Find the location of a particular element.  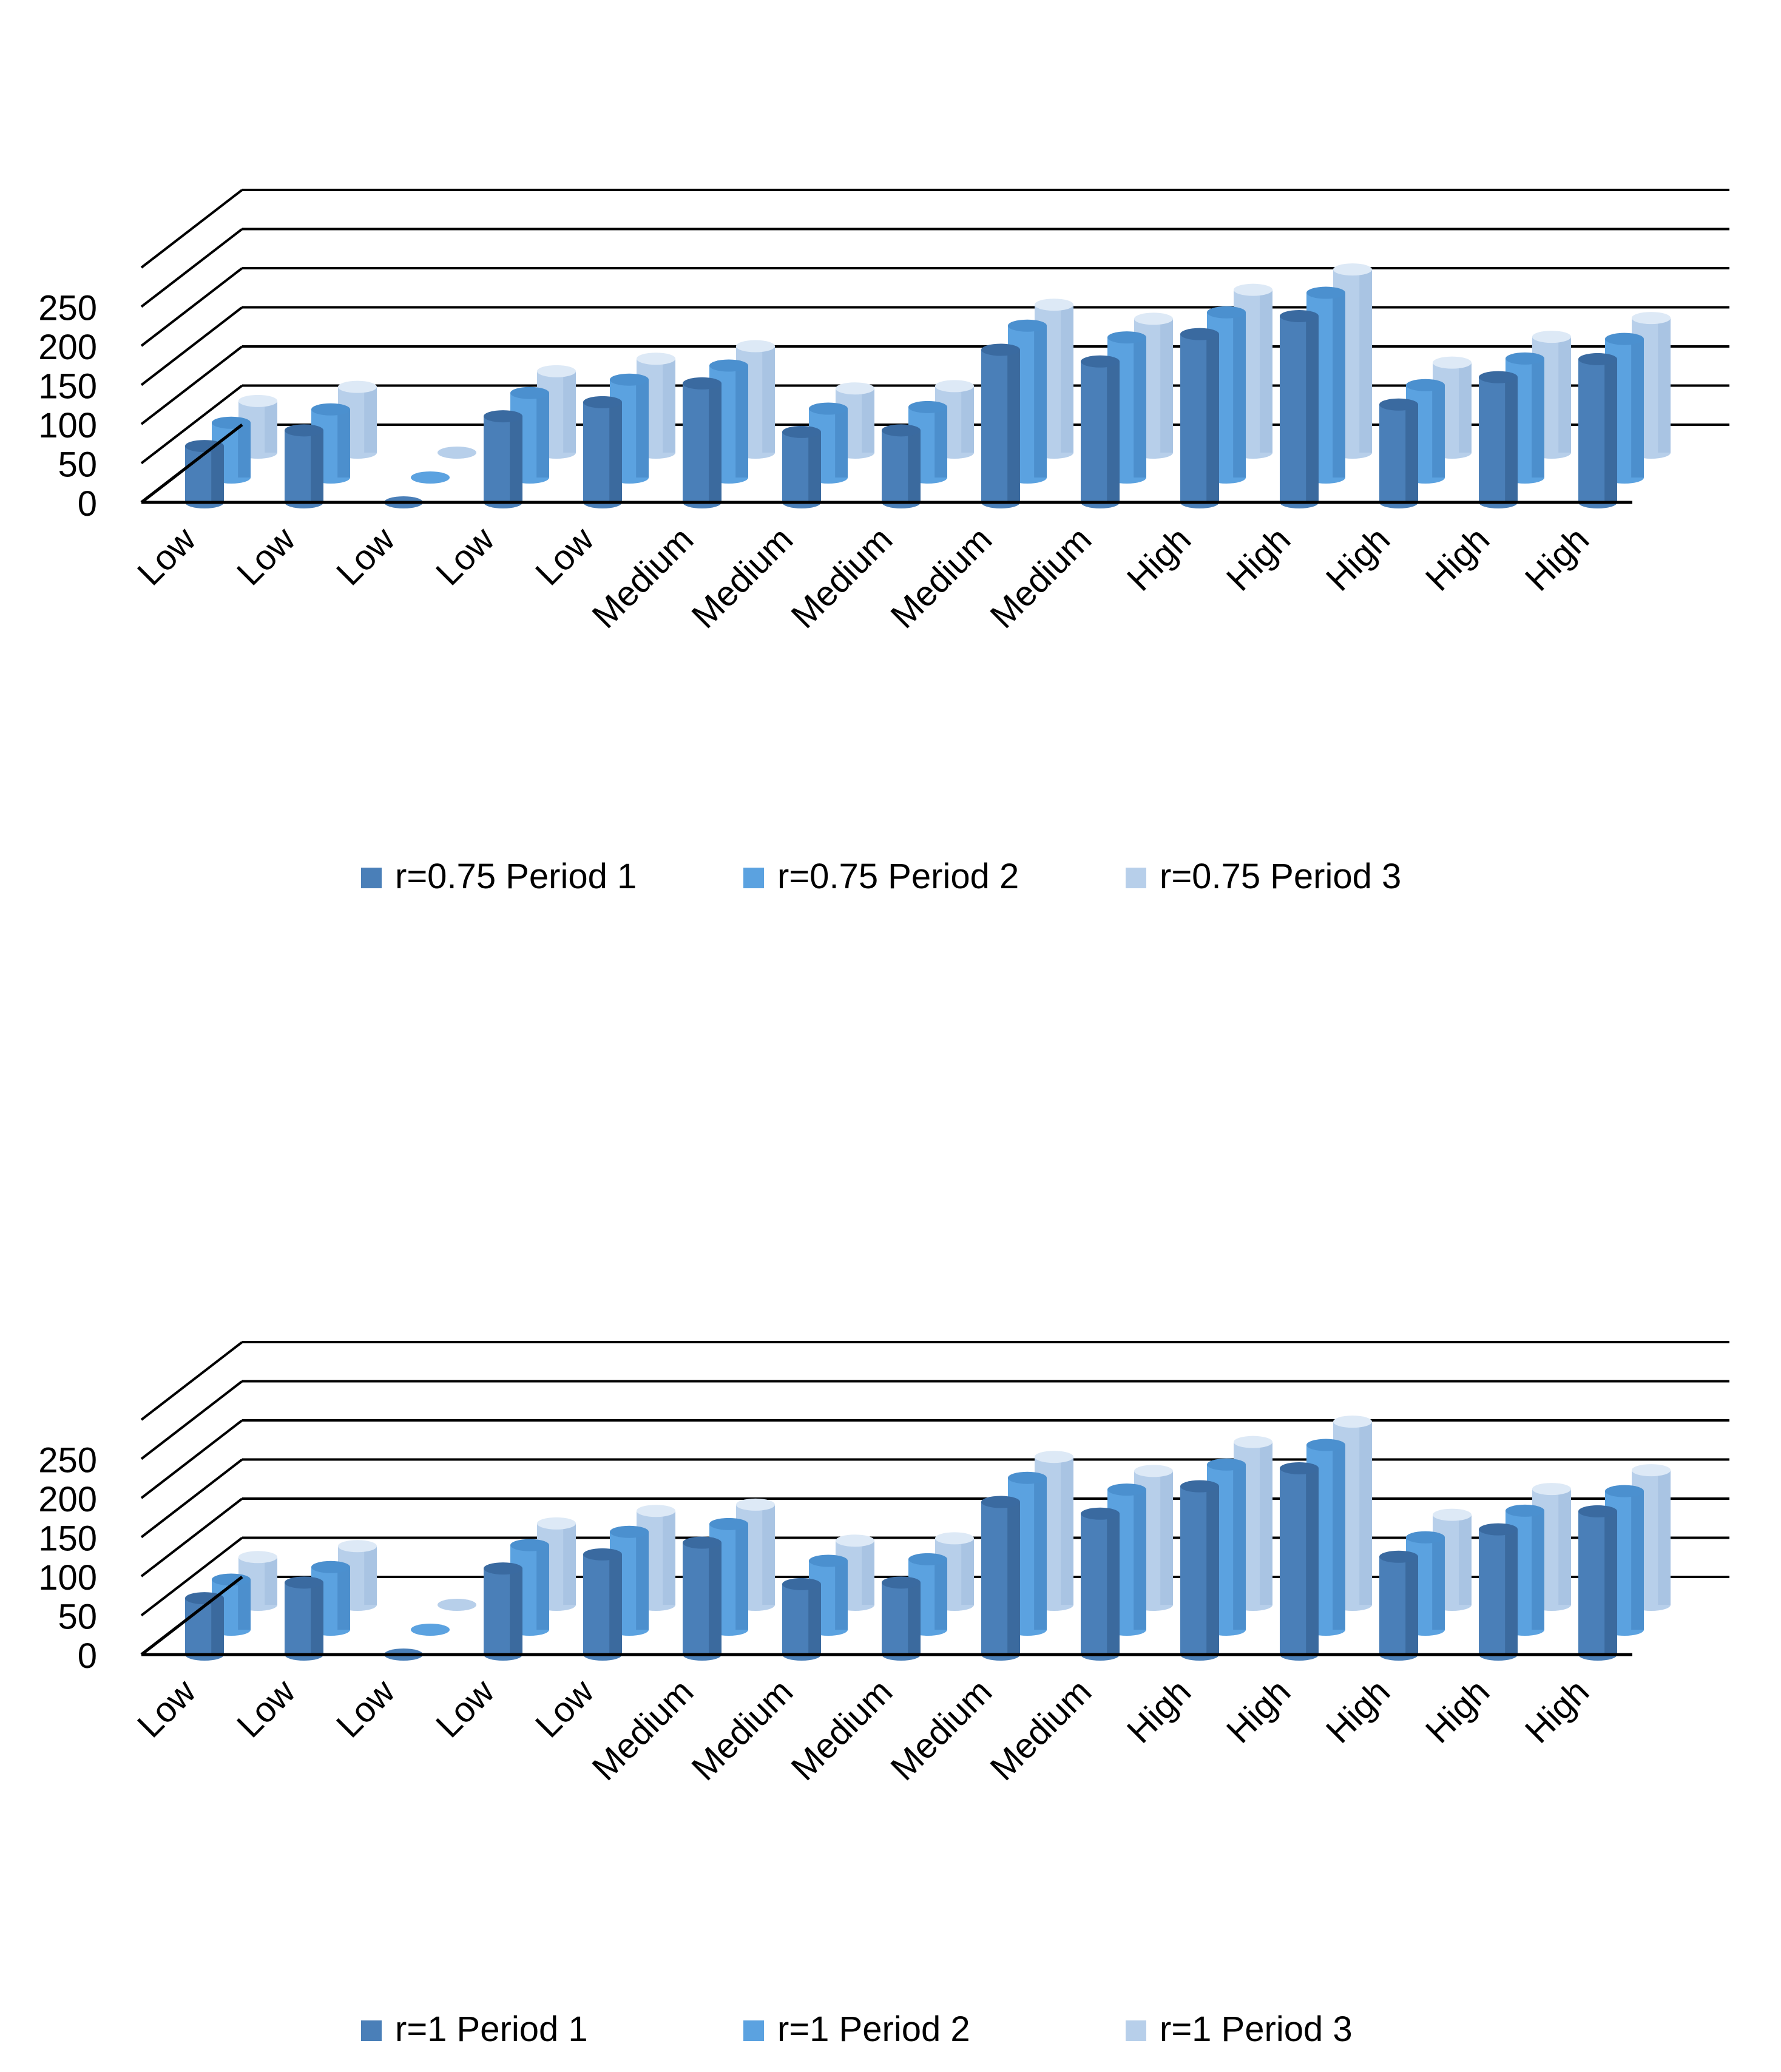

legend-label: r=0.75 Period 2 is located at coordinates (898, 876).